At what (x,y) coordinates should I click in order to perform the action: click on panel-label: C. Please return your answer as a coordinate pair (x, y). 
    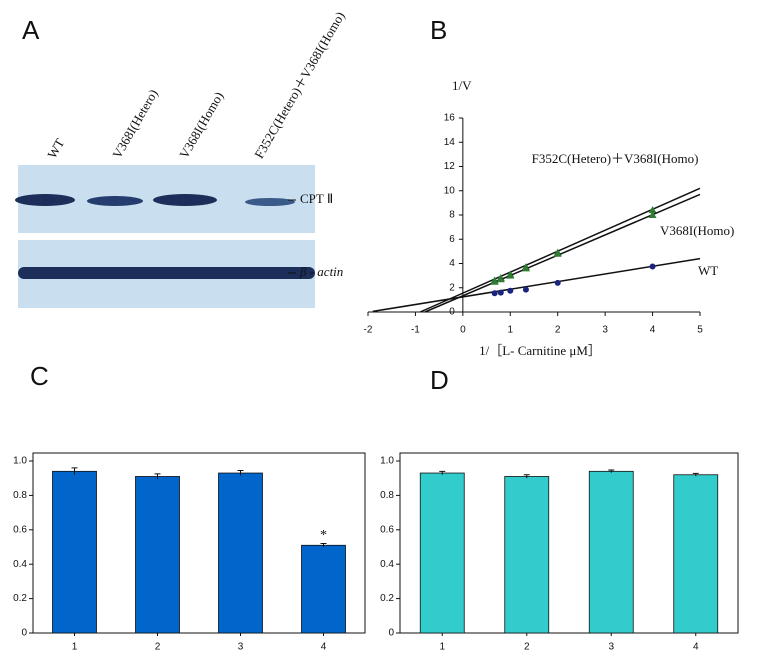
    Looking at the image, I should click on (39, 376).